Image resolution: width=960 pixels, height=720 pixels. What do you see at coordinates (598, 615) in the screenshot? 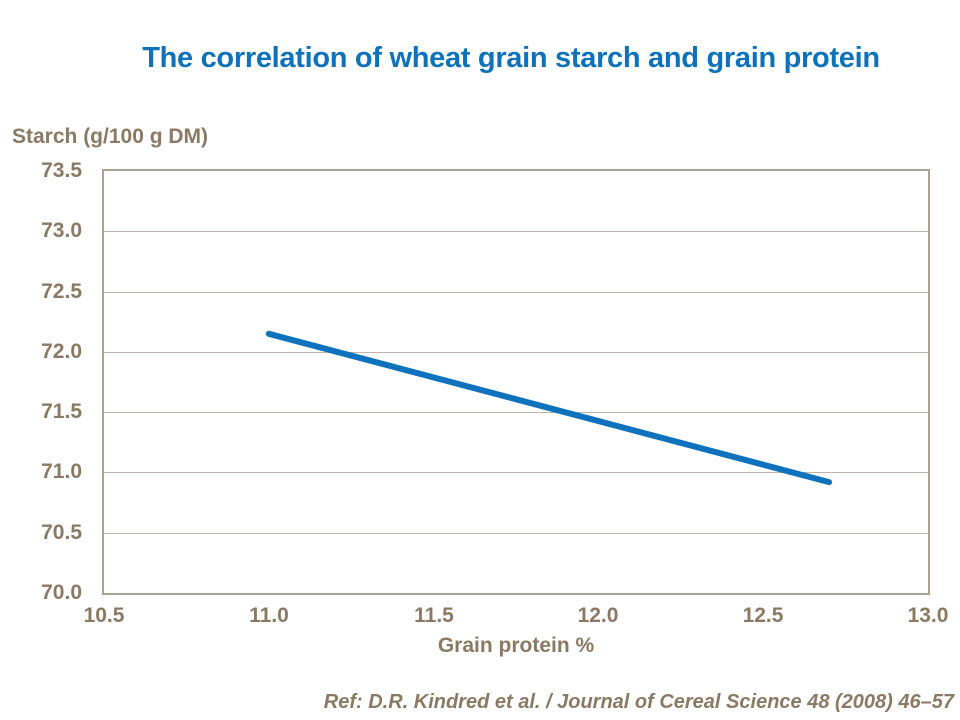
I see `x-tick-label: 12.0` at bounding box center [598, 615].